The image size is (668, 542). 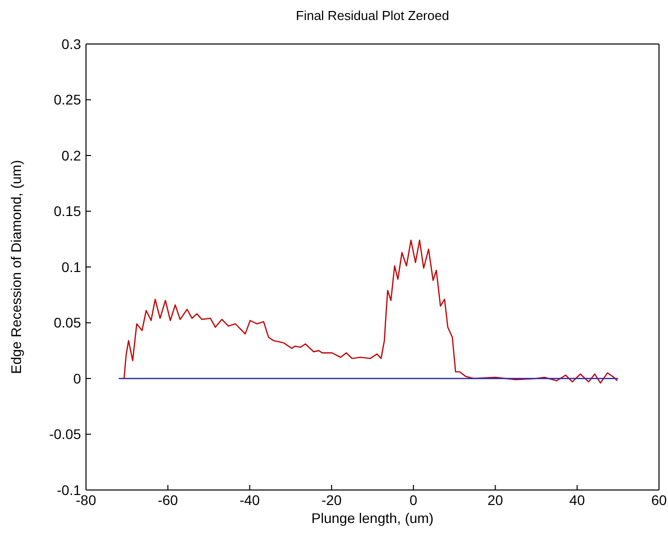 What do you see at coordinates (69, 490) in the screenshot?
I see `y-tick-label: -0.1` at bounding box center [69, 490].